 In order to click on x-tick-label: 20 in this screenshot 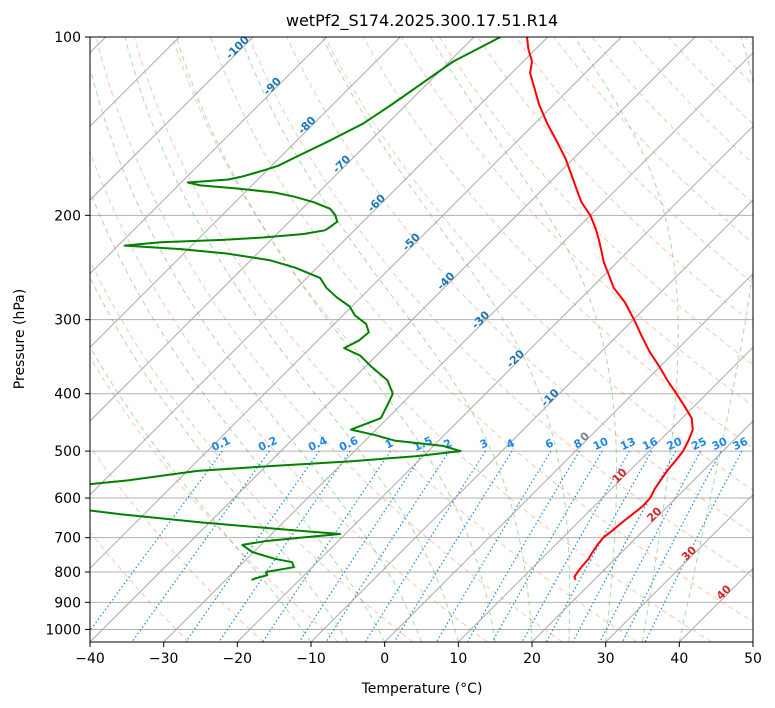, I will do `click(532, 659)`.